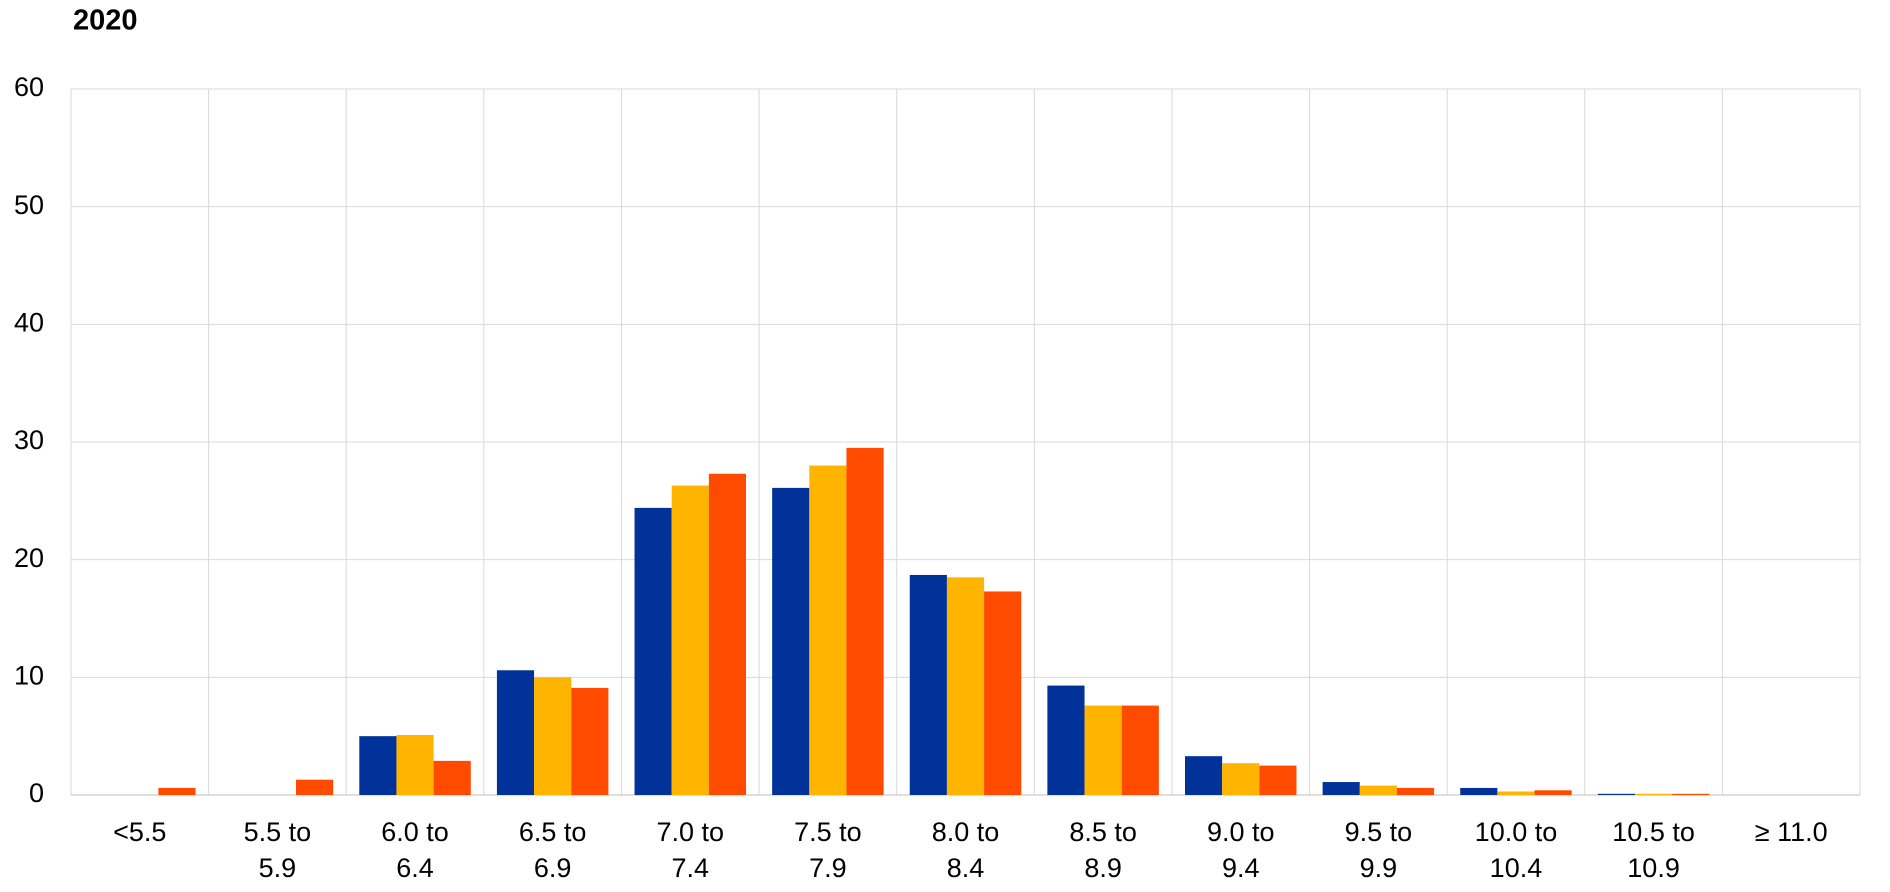  What do you see at coordinates (1379, 868) in the screenshot?
I see `x-tick-label-line: 9.9` at bounding box center [1379, 868].